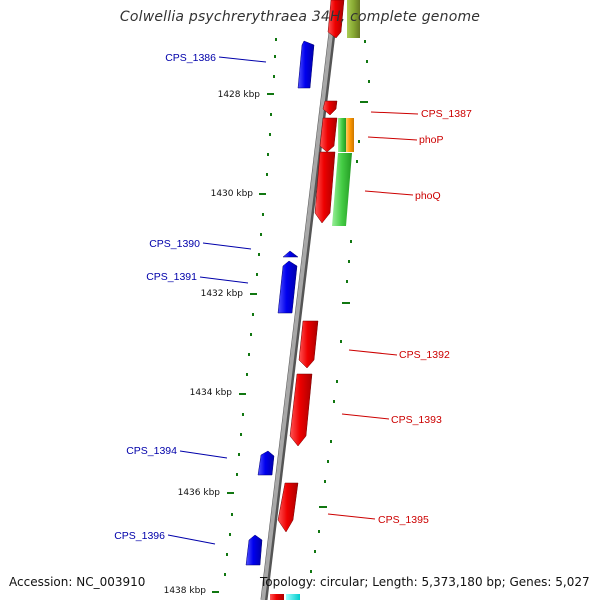  What do you see at coordinates (199, 493) in the screenshot?
I see `scale-label: 1436 kbp` at bounding box center [199, 493].